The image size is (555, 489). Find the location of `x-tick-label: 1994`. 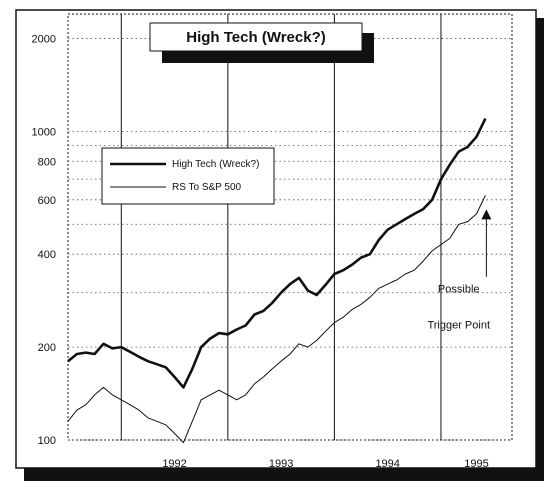

x-tick-label: 1994 is located at coordinates (387, 464).